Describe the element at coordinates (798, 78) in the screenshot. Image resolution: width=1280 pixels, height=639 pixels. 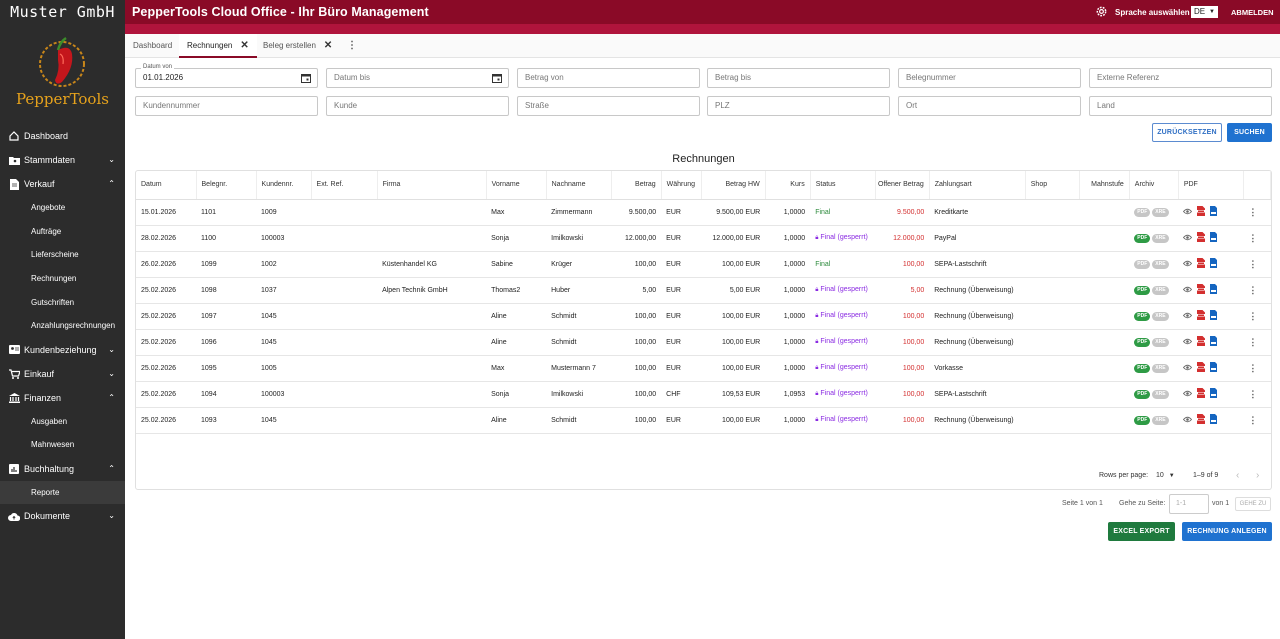
I see `amount-to-field: Betrag bis` at that location.